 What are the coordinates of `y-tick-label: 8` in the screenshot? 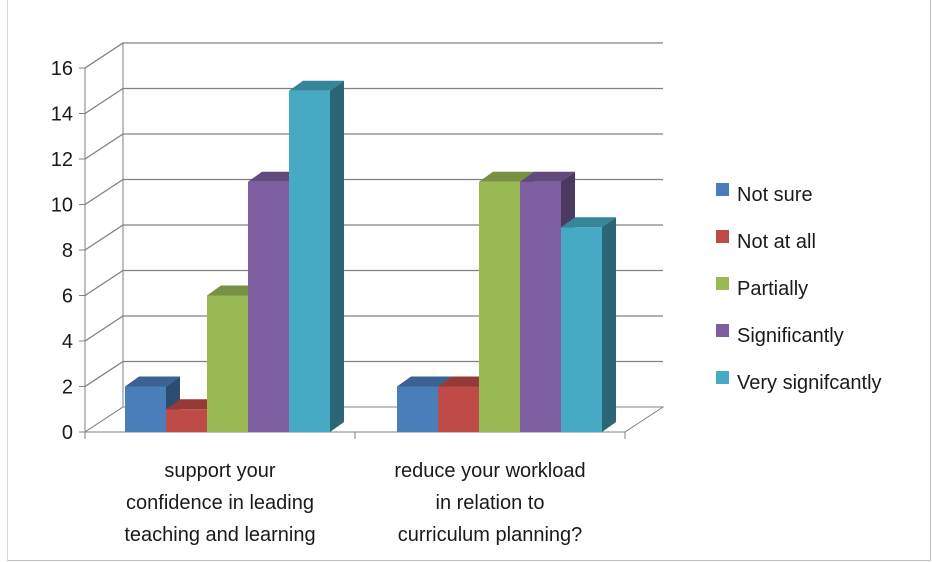 It's located at (67, 251).